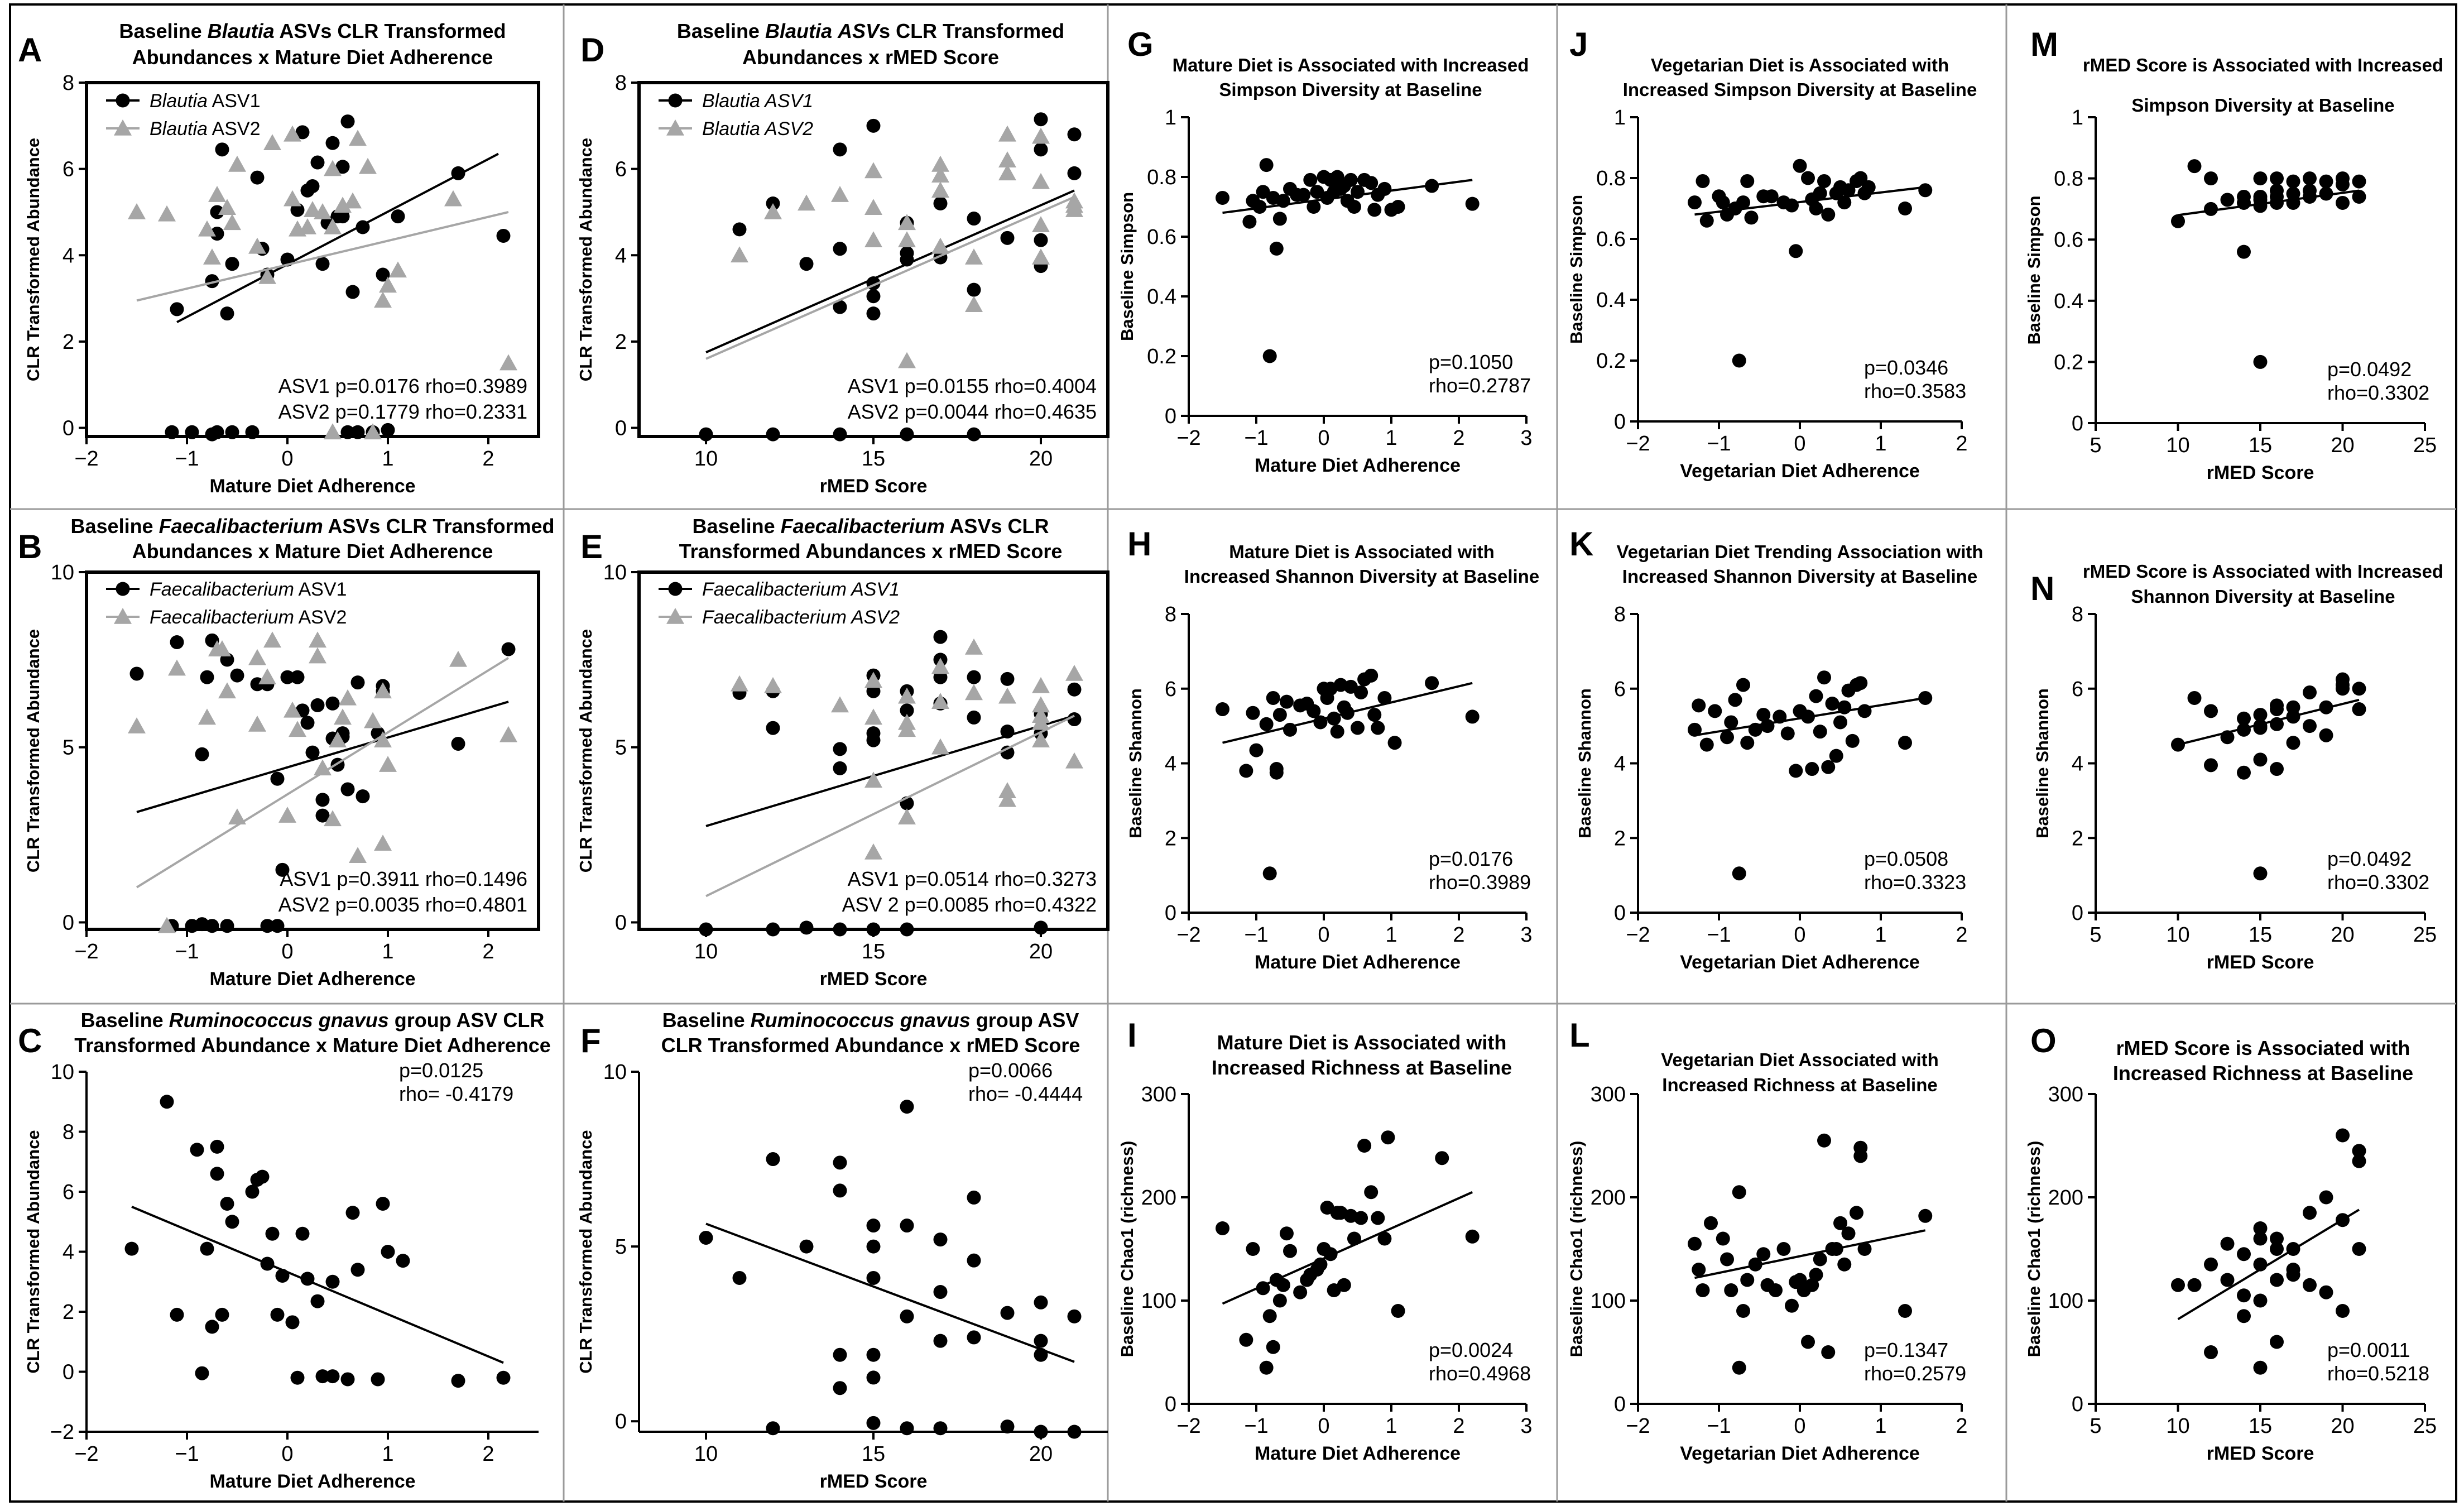 The image size is (2464, 1506). I want to click on y-tick-label: 300, so click(1608, 1094).